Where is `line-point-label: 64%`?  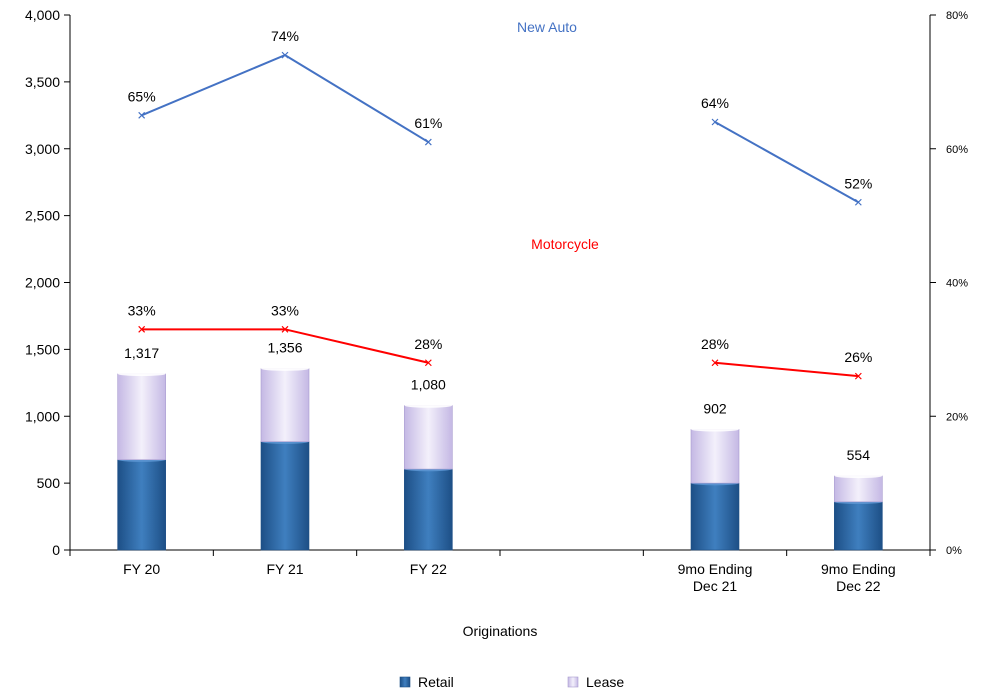
line-point-label: 64% is located at coordinates (715, 103).